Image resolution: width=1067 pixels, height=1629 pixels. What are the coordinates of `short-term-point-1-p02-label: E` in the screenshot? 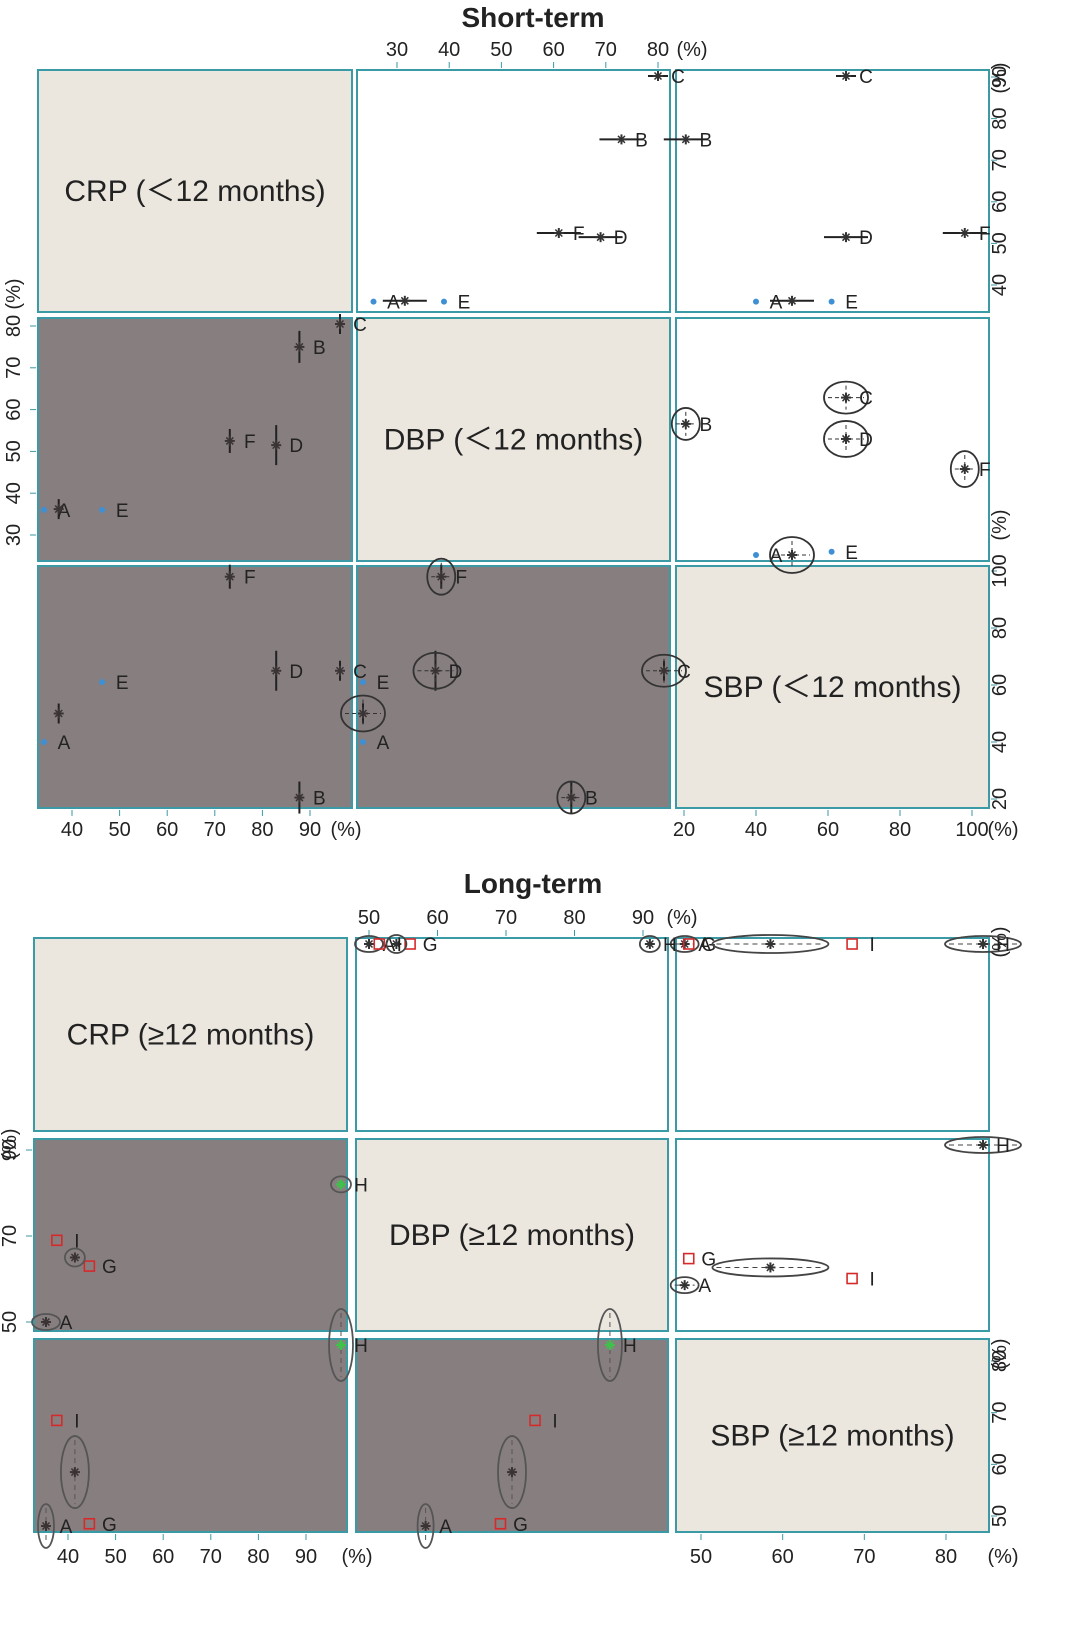 It's located at (851, 303).